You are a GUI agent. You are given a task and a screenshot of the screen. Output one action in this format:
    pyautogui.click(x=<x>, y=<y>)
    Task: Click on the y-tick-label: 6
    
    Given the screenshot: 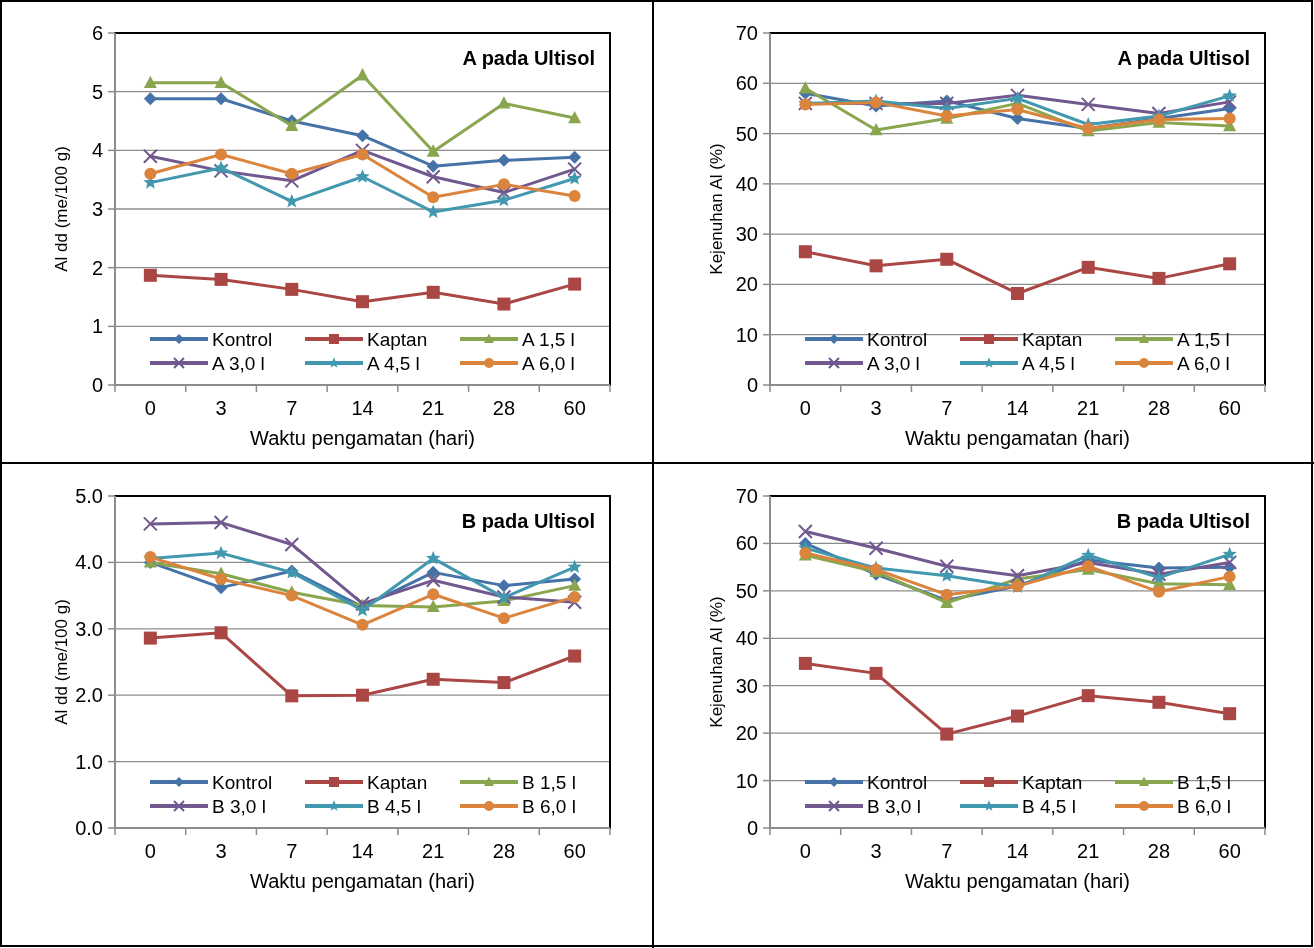 What is the action you would take?
    pyautogui.click(x=97, y=33)
    